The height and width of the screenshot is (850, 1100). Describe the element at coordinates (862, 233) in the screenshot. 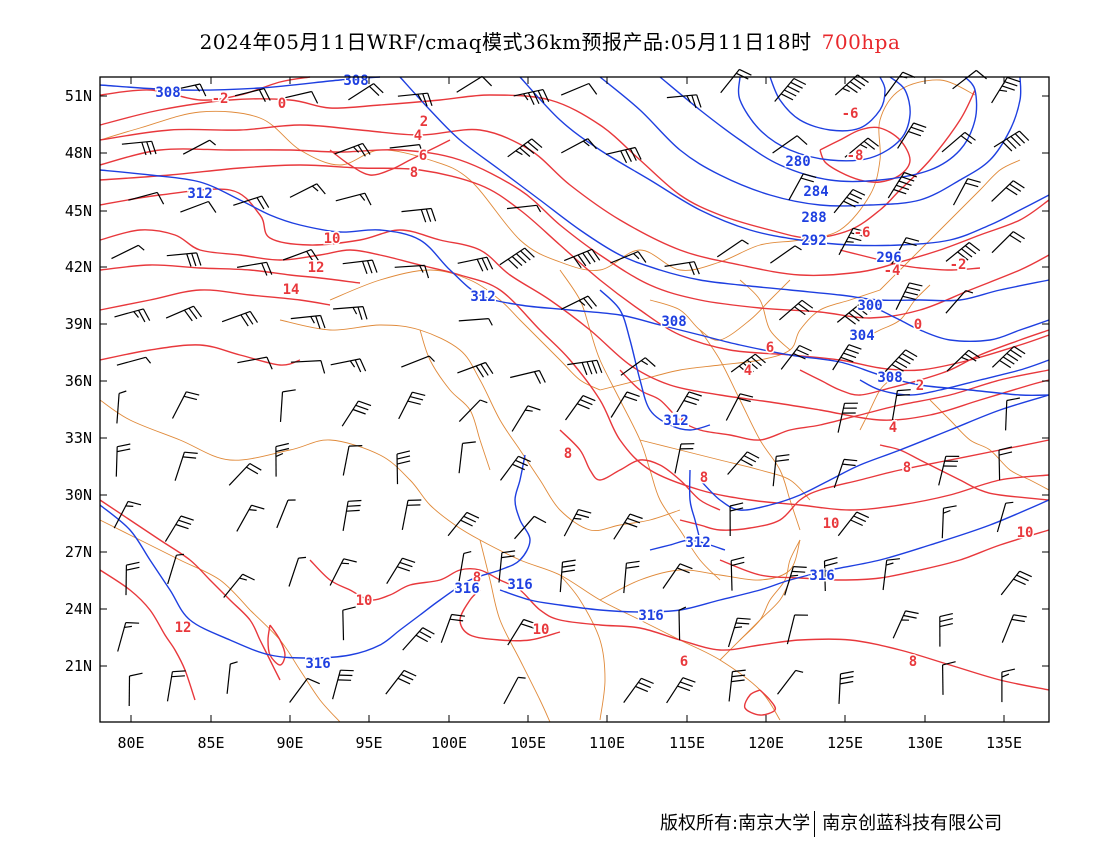

I see `temperature-label: -6` at that location.